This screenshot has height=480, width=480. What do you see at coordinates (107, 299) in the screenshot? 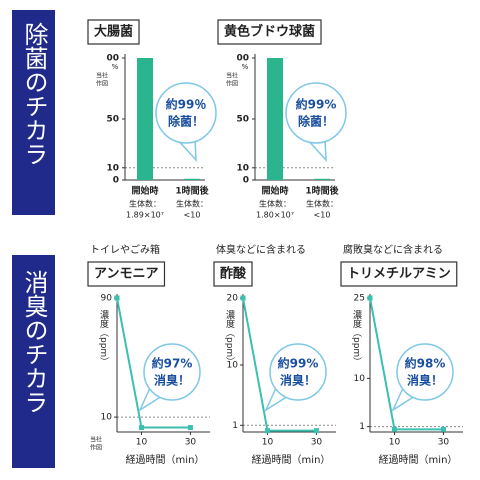
I see `y-tick-label: 90` at bounding box center [107, 299].